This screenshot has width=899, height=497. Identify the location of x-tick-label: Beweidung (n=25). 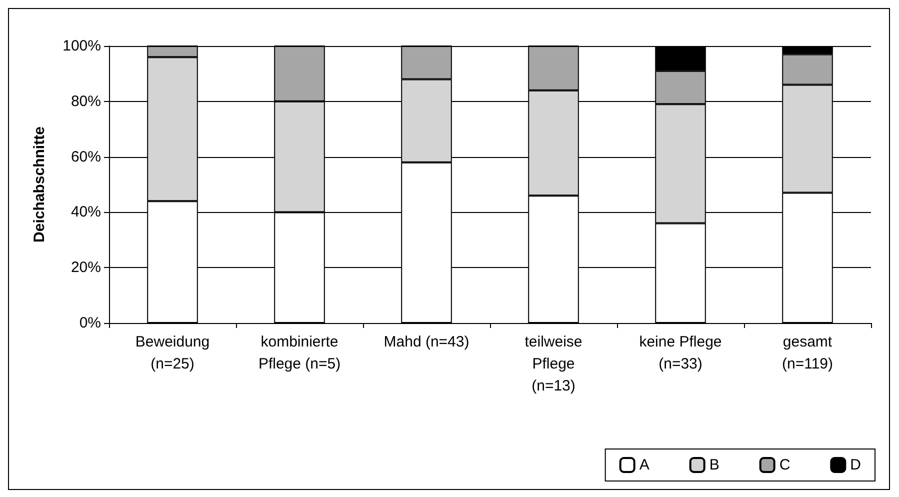
(172, 353).